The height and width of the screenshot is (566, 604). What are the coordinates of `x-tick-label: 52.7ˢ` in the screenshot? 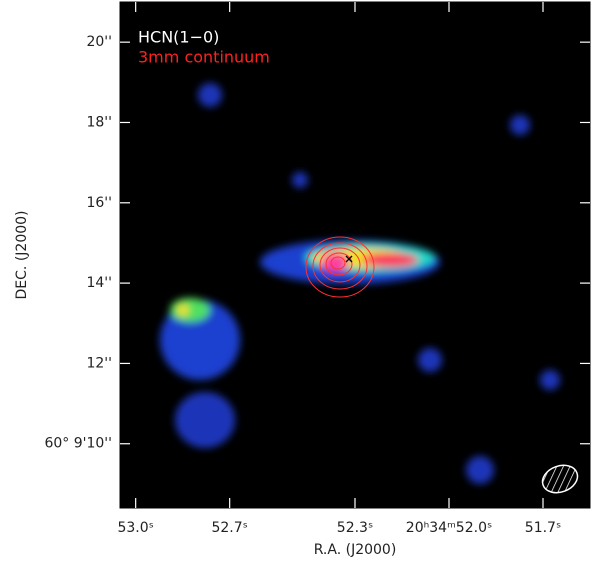 It's located at (229, 528).